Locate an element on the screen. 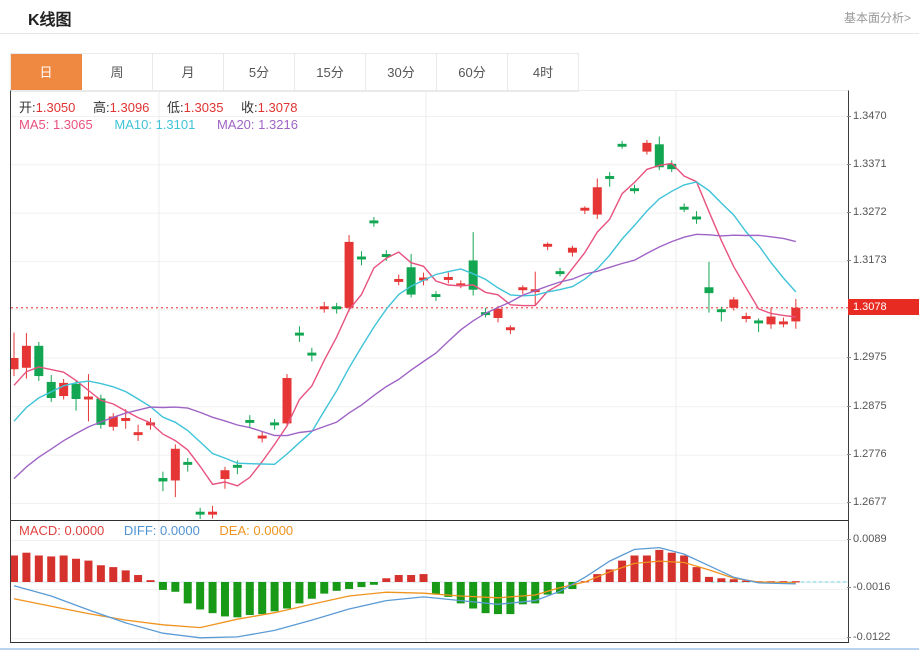  period-tabs: 日周月 5分 15分 30分 60分 4时 is located at coordinates (294, 72).